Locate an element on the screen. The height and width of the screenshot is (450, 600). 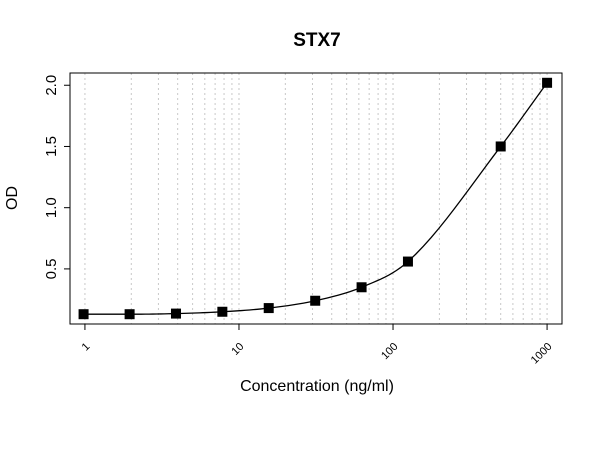
chart-title: STX7 is located at coordinates (317, 40).